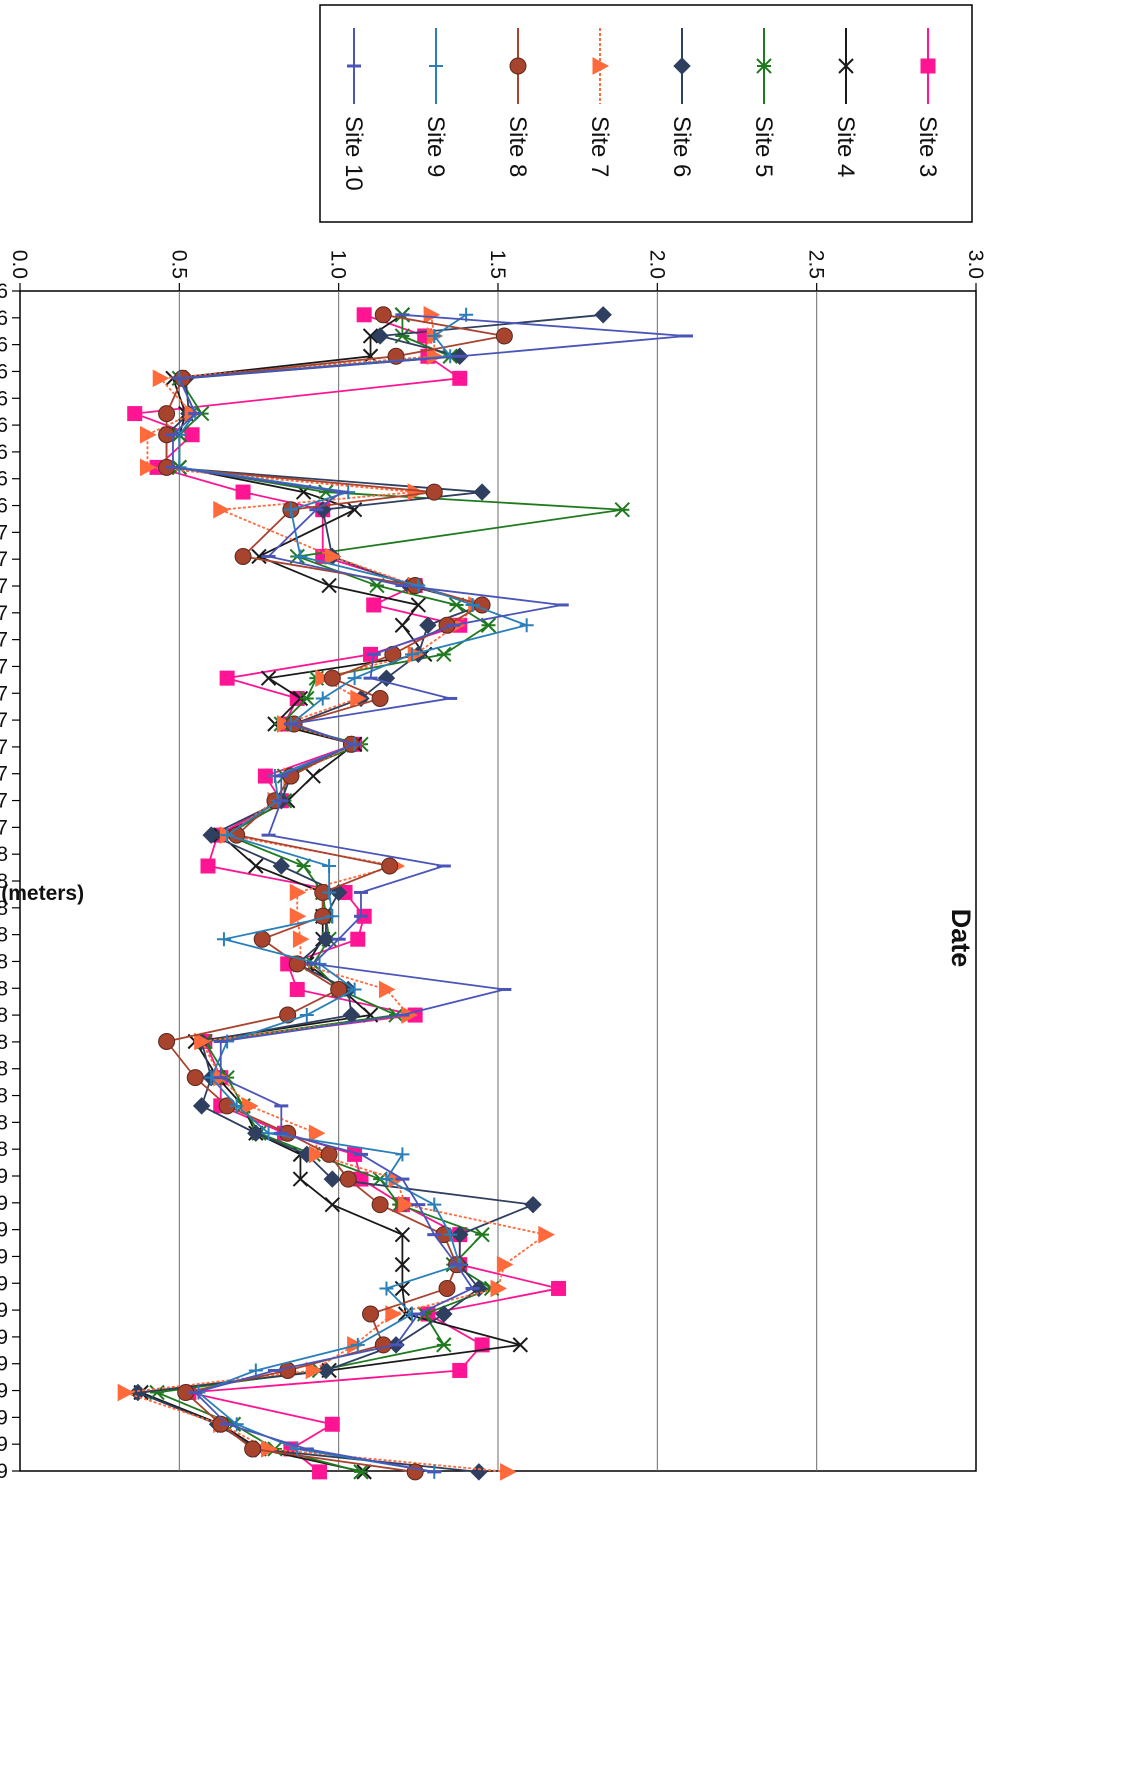  I want to click on legend-label-site-9: Site 9, so click(435, 146).